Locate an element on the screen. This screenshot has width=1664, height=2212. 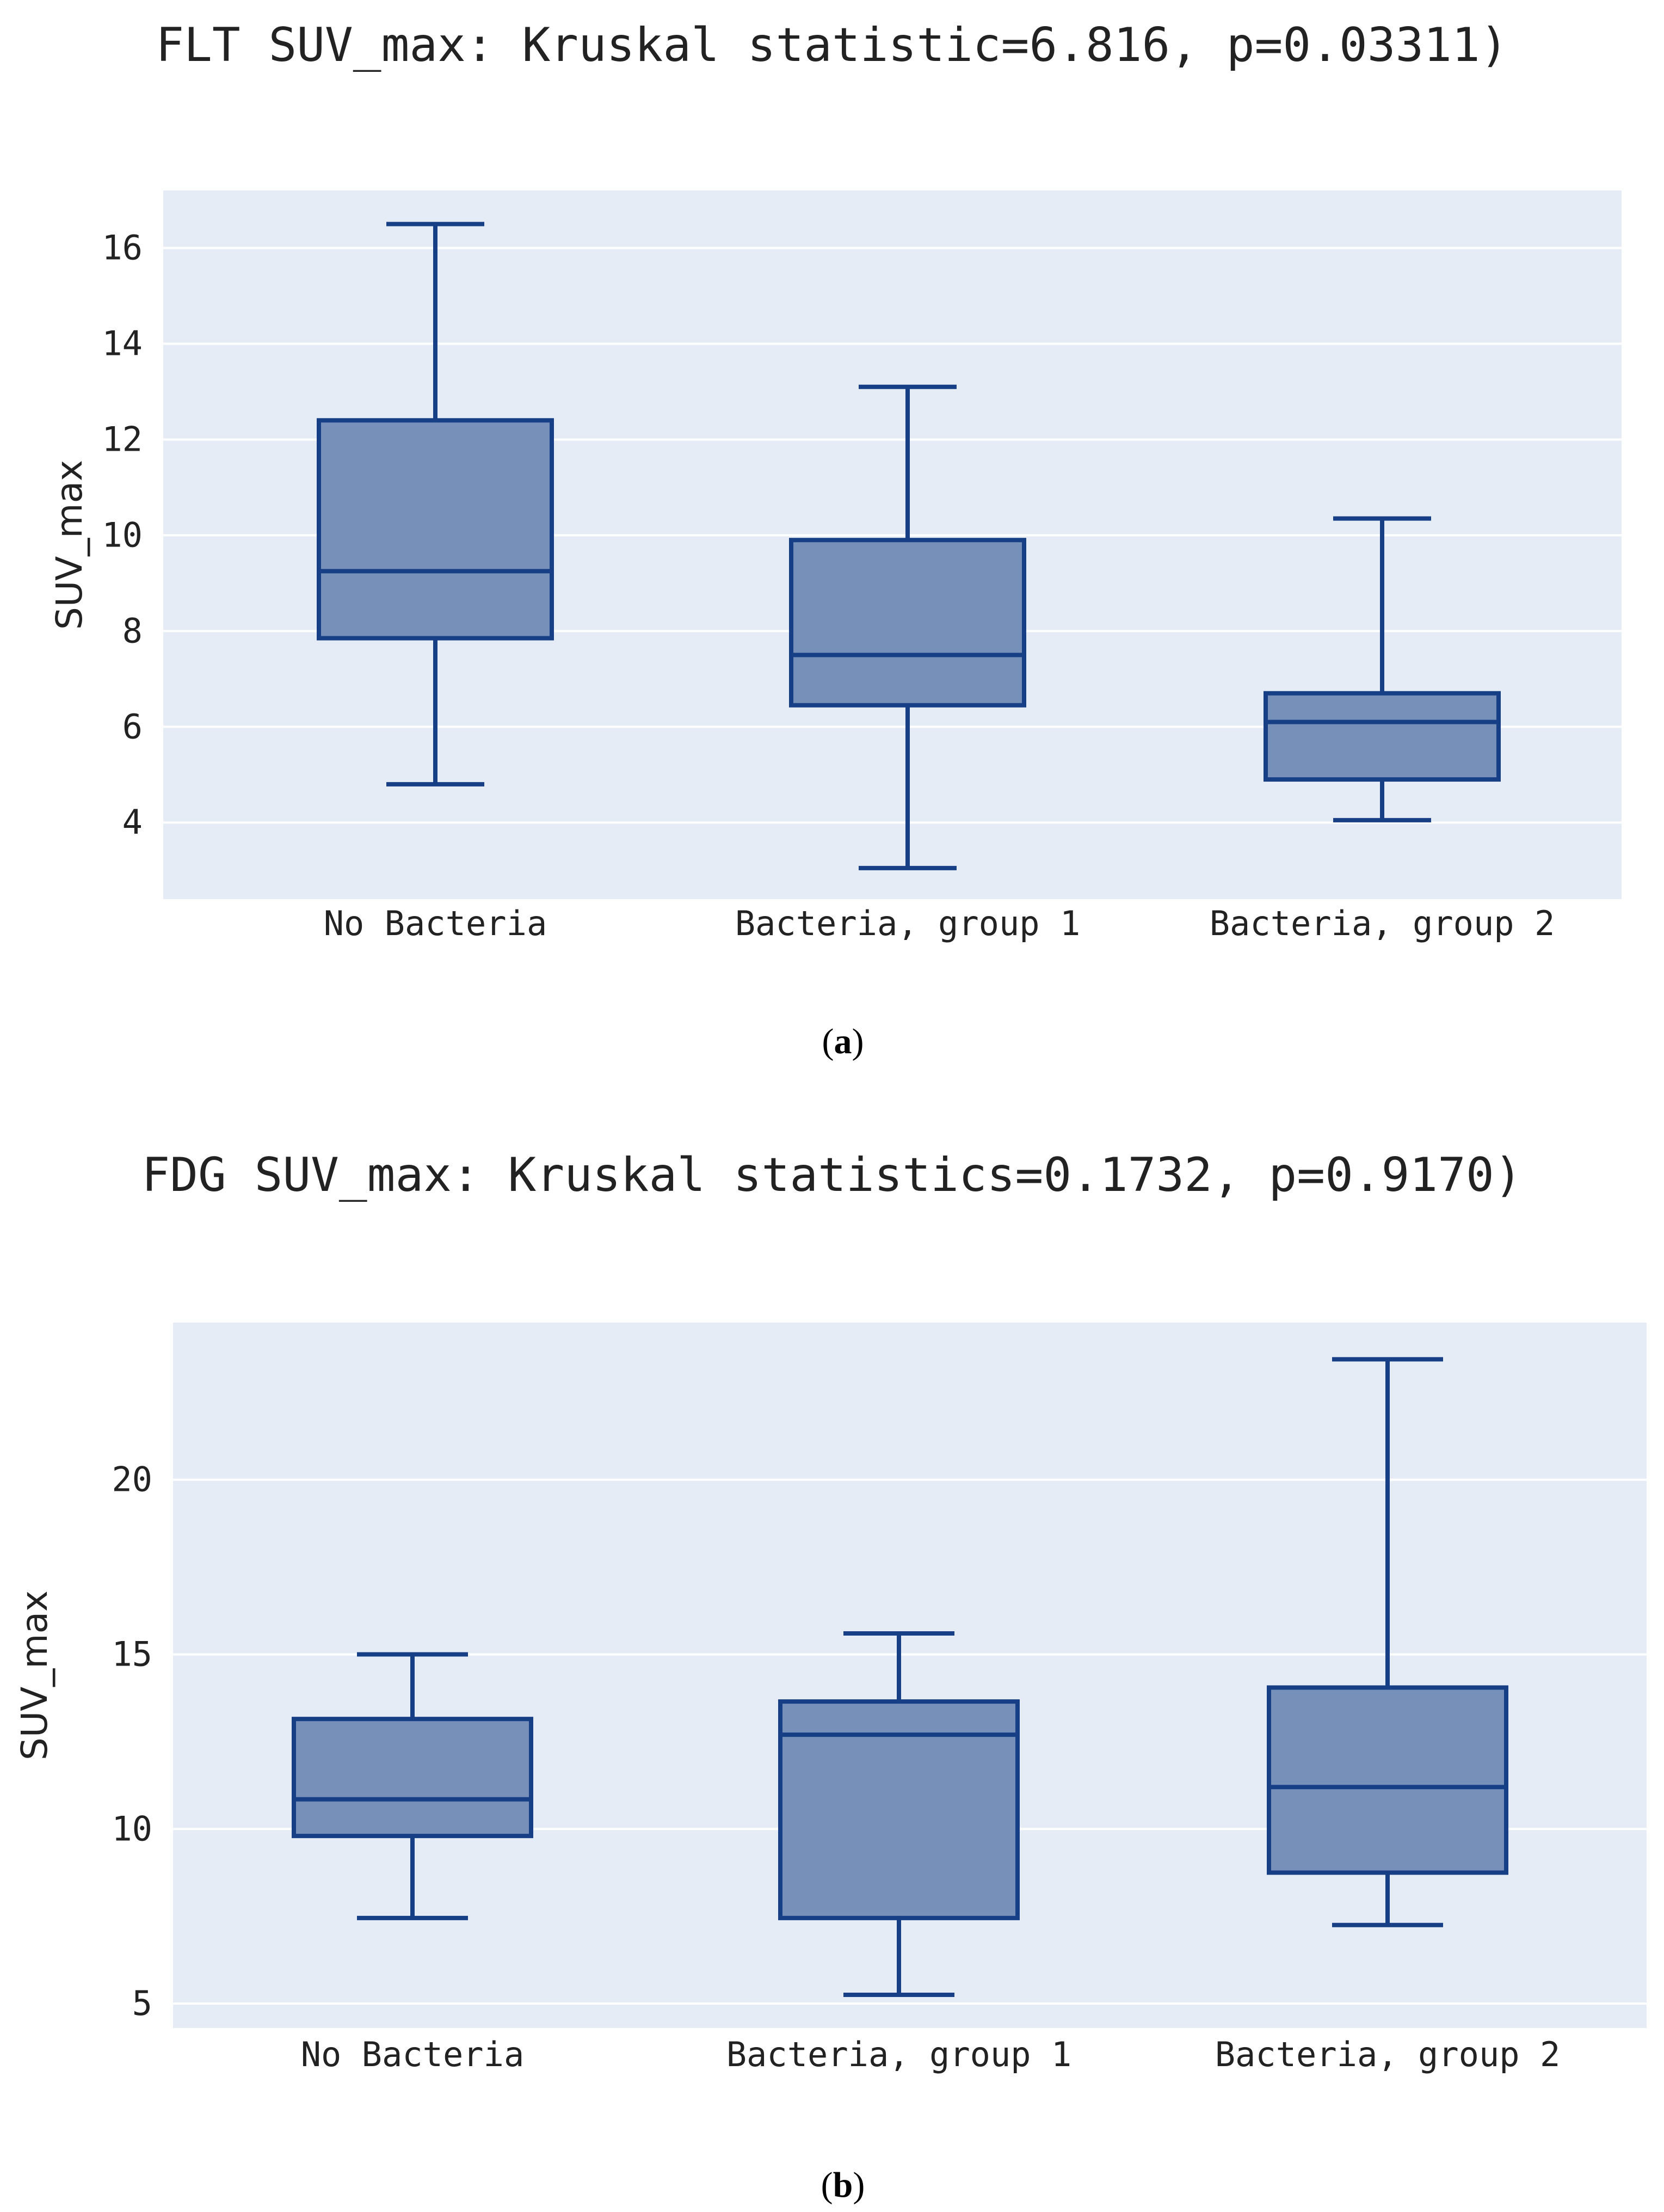
chart-a-y-axis: 4 6 8 10 12 14 16 is located at coordinates (122, 536).